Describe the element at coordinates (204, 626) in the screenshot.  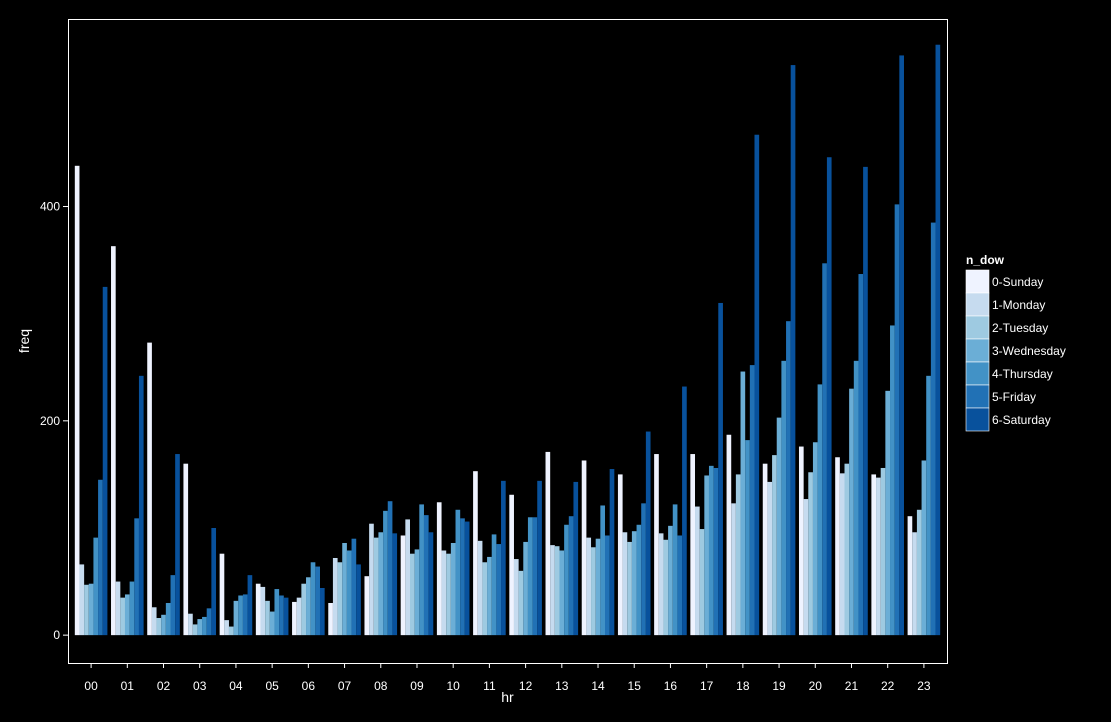
I see `bar-03-4-Thursday` at that location.